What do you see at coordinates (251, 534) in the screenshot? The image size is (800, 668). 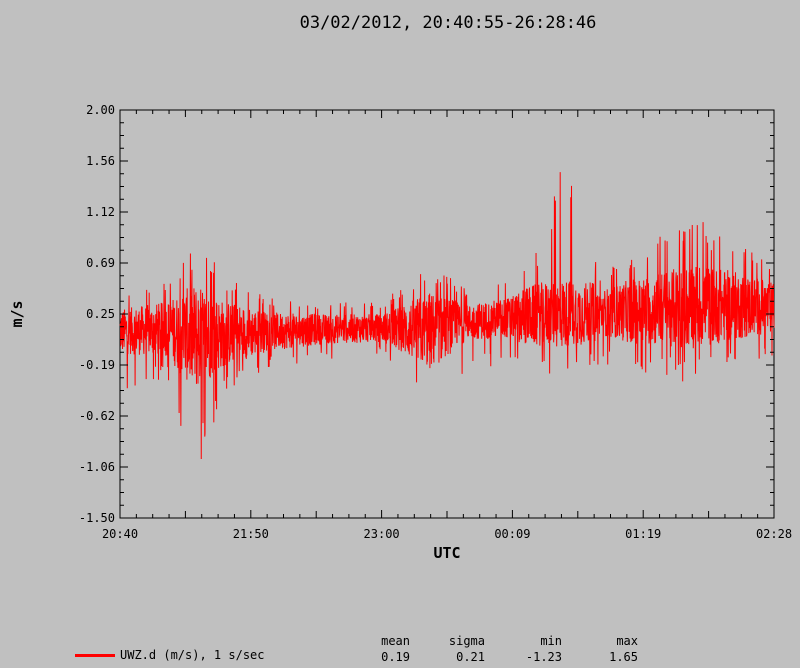 I see `x-tick-label: 21:50` at bounding box center [251, 534].